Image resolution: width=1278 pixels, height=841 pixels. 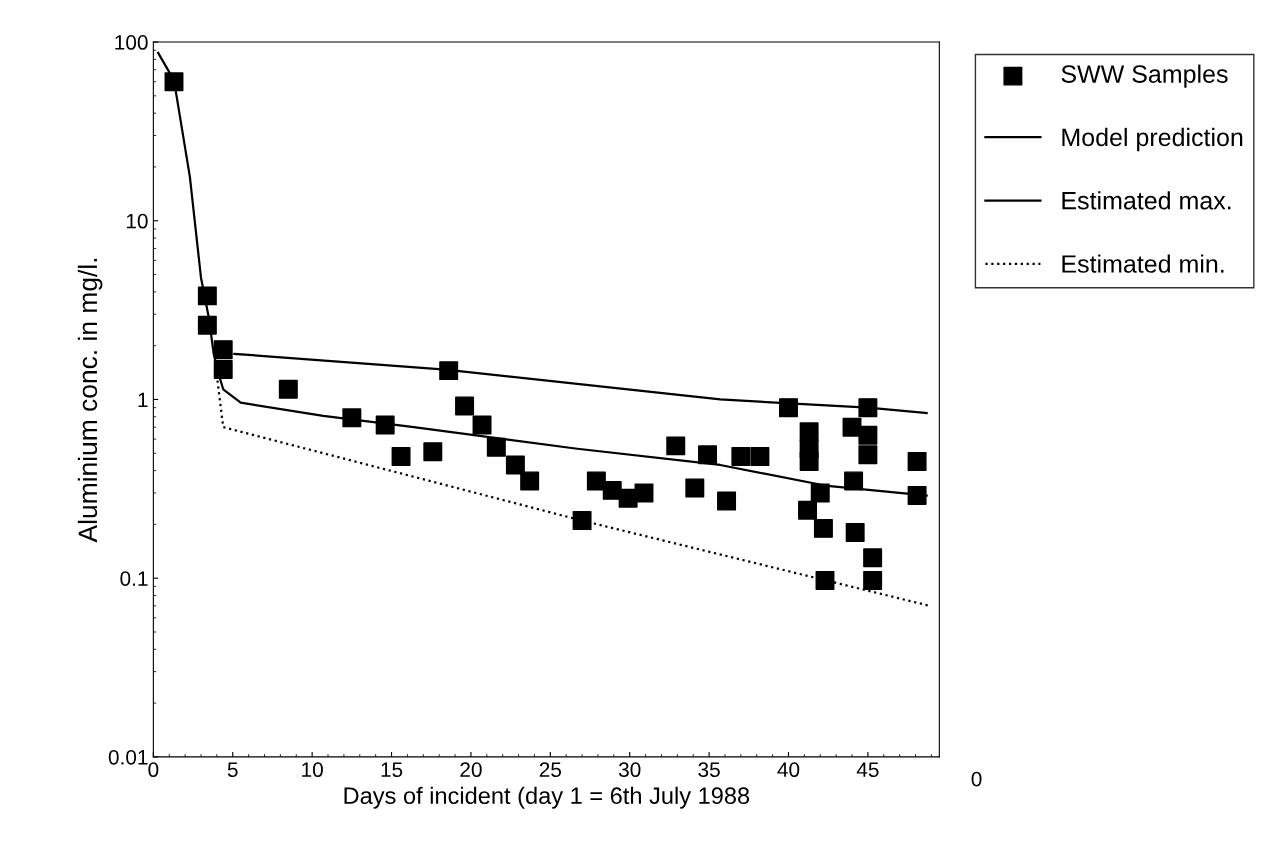 What do you see at coordinates (232, 770) in the screenshot?
I see `x-tick-label: 5` at bounding box center [232, 770].